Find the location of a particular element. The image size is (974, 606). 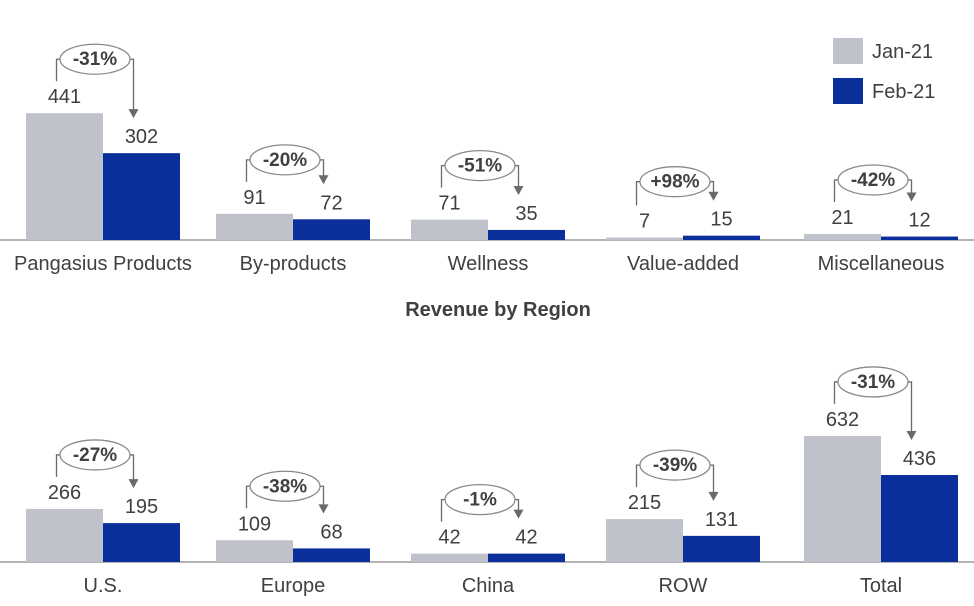

change-badge-pangasius-products is located at coordinates (95, 59).